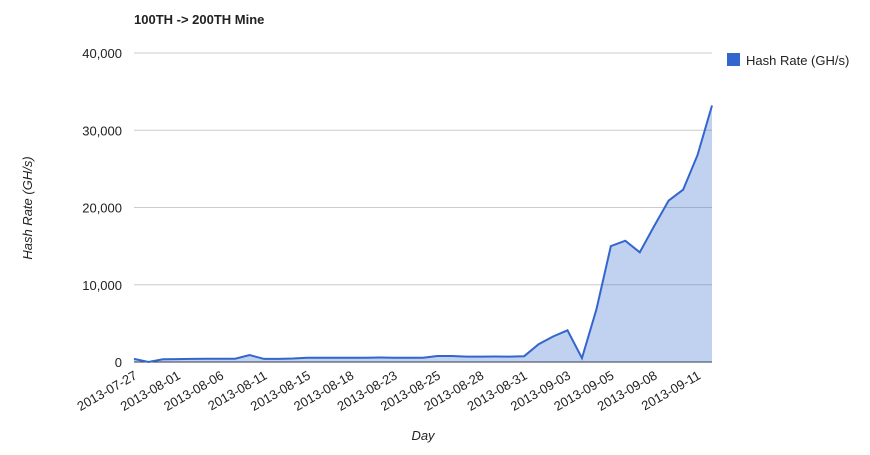  I want to click on chart-title: 100TH -> 200TH Mine, so click(199, 19).